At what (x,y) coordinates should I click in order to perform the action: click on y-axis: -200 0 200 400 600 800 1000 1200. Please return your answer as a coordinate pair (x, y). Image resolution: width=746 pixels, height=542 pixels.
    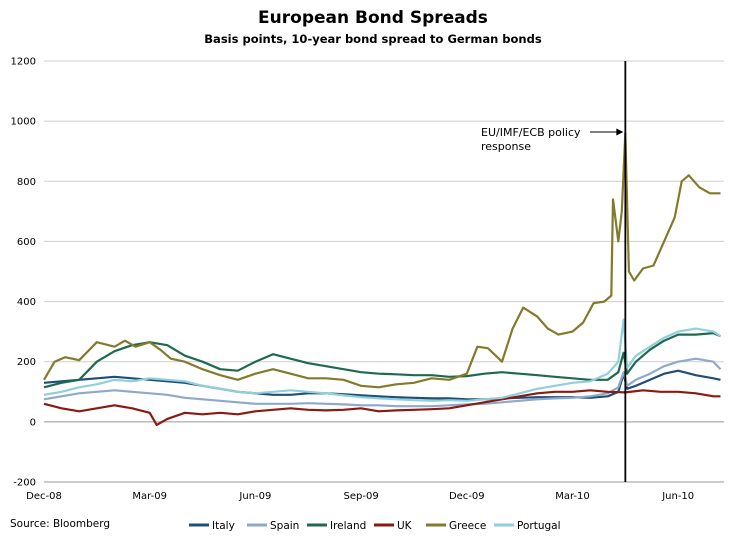
    Looking at the image, I should click on (23, 273).